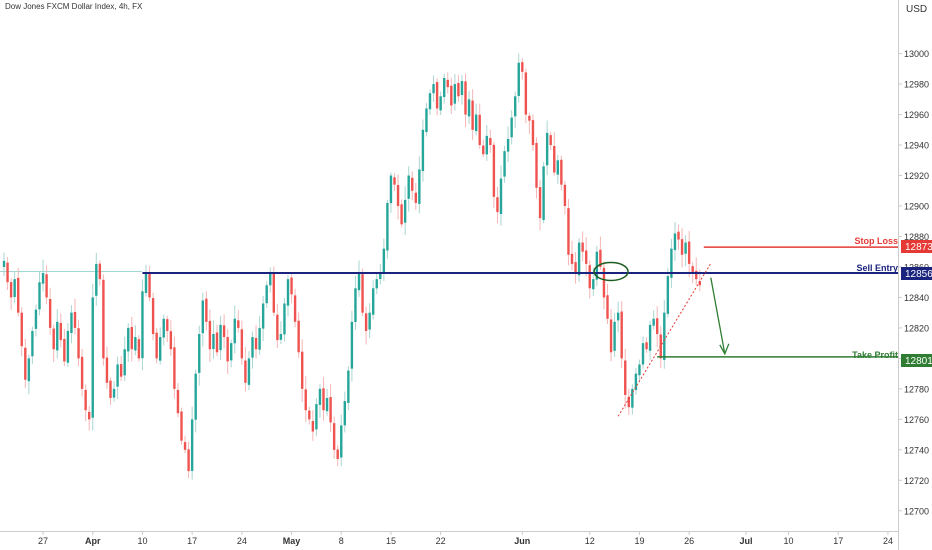  I want to click on price-tick-label: 12780, so click(916, 389).